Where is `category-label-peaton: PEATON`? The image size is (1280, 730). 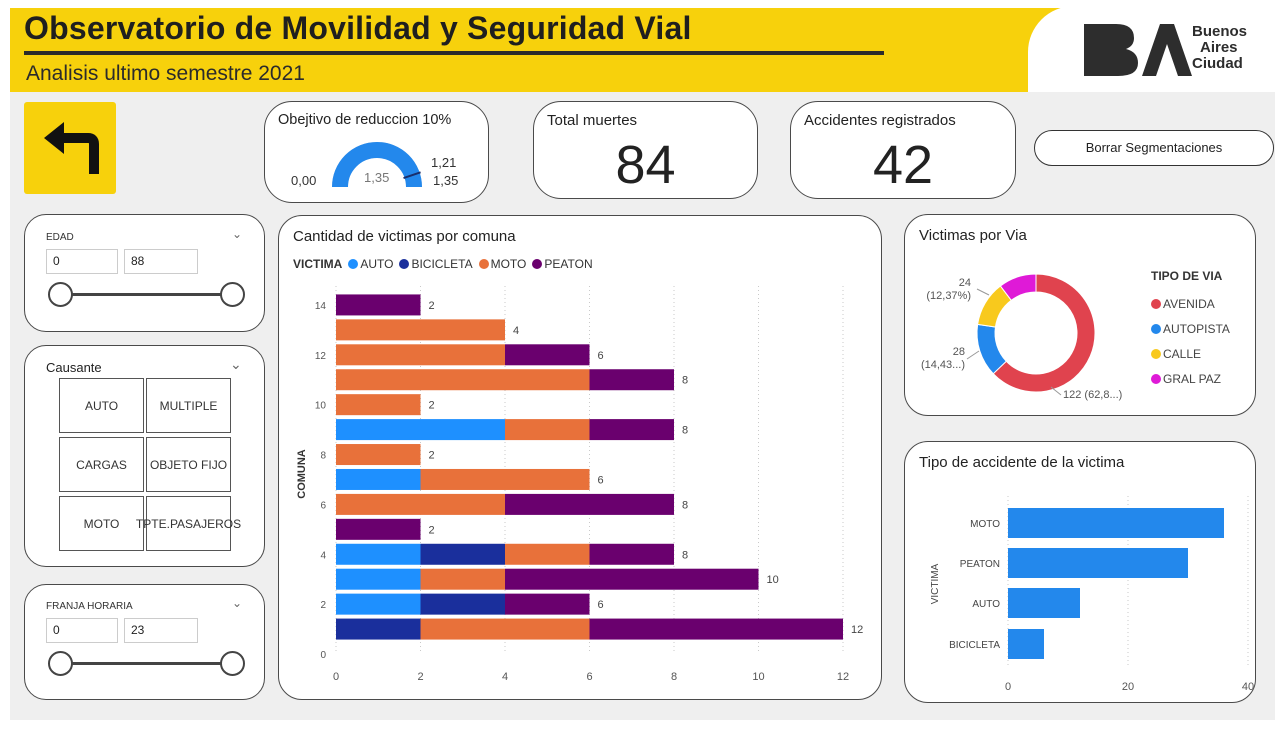 category-label-peaton: PEATON is located at coordinates (980, 564).